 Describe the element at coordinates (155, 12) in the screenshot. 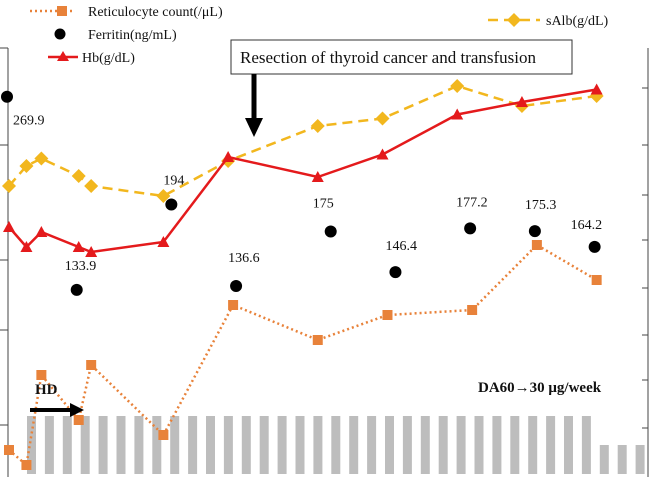

I see `legend-label-retic: Reticulocyte count(/μL)` at that location.